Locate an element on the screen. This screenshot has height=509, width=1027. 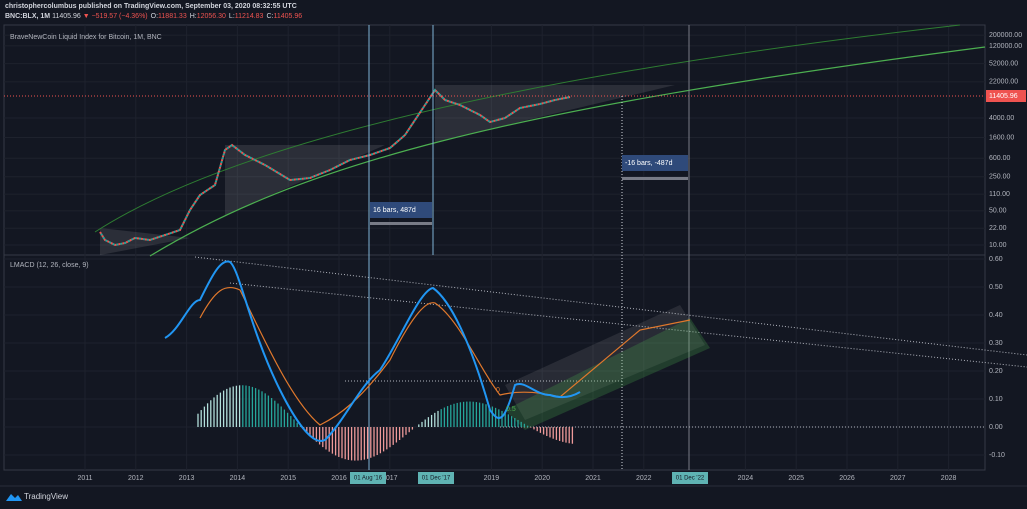
logo is located at coordinates (14, 497).